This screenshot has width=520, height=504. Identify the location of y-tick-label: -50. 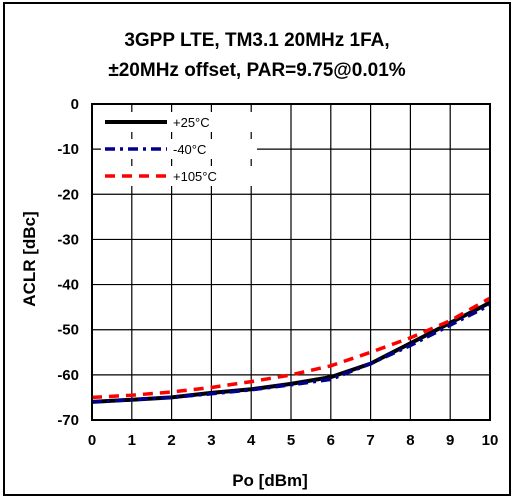
(68, 330).